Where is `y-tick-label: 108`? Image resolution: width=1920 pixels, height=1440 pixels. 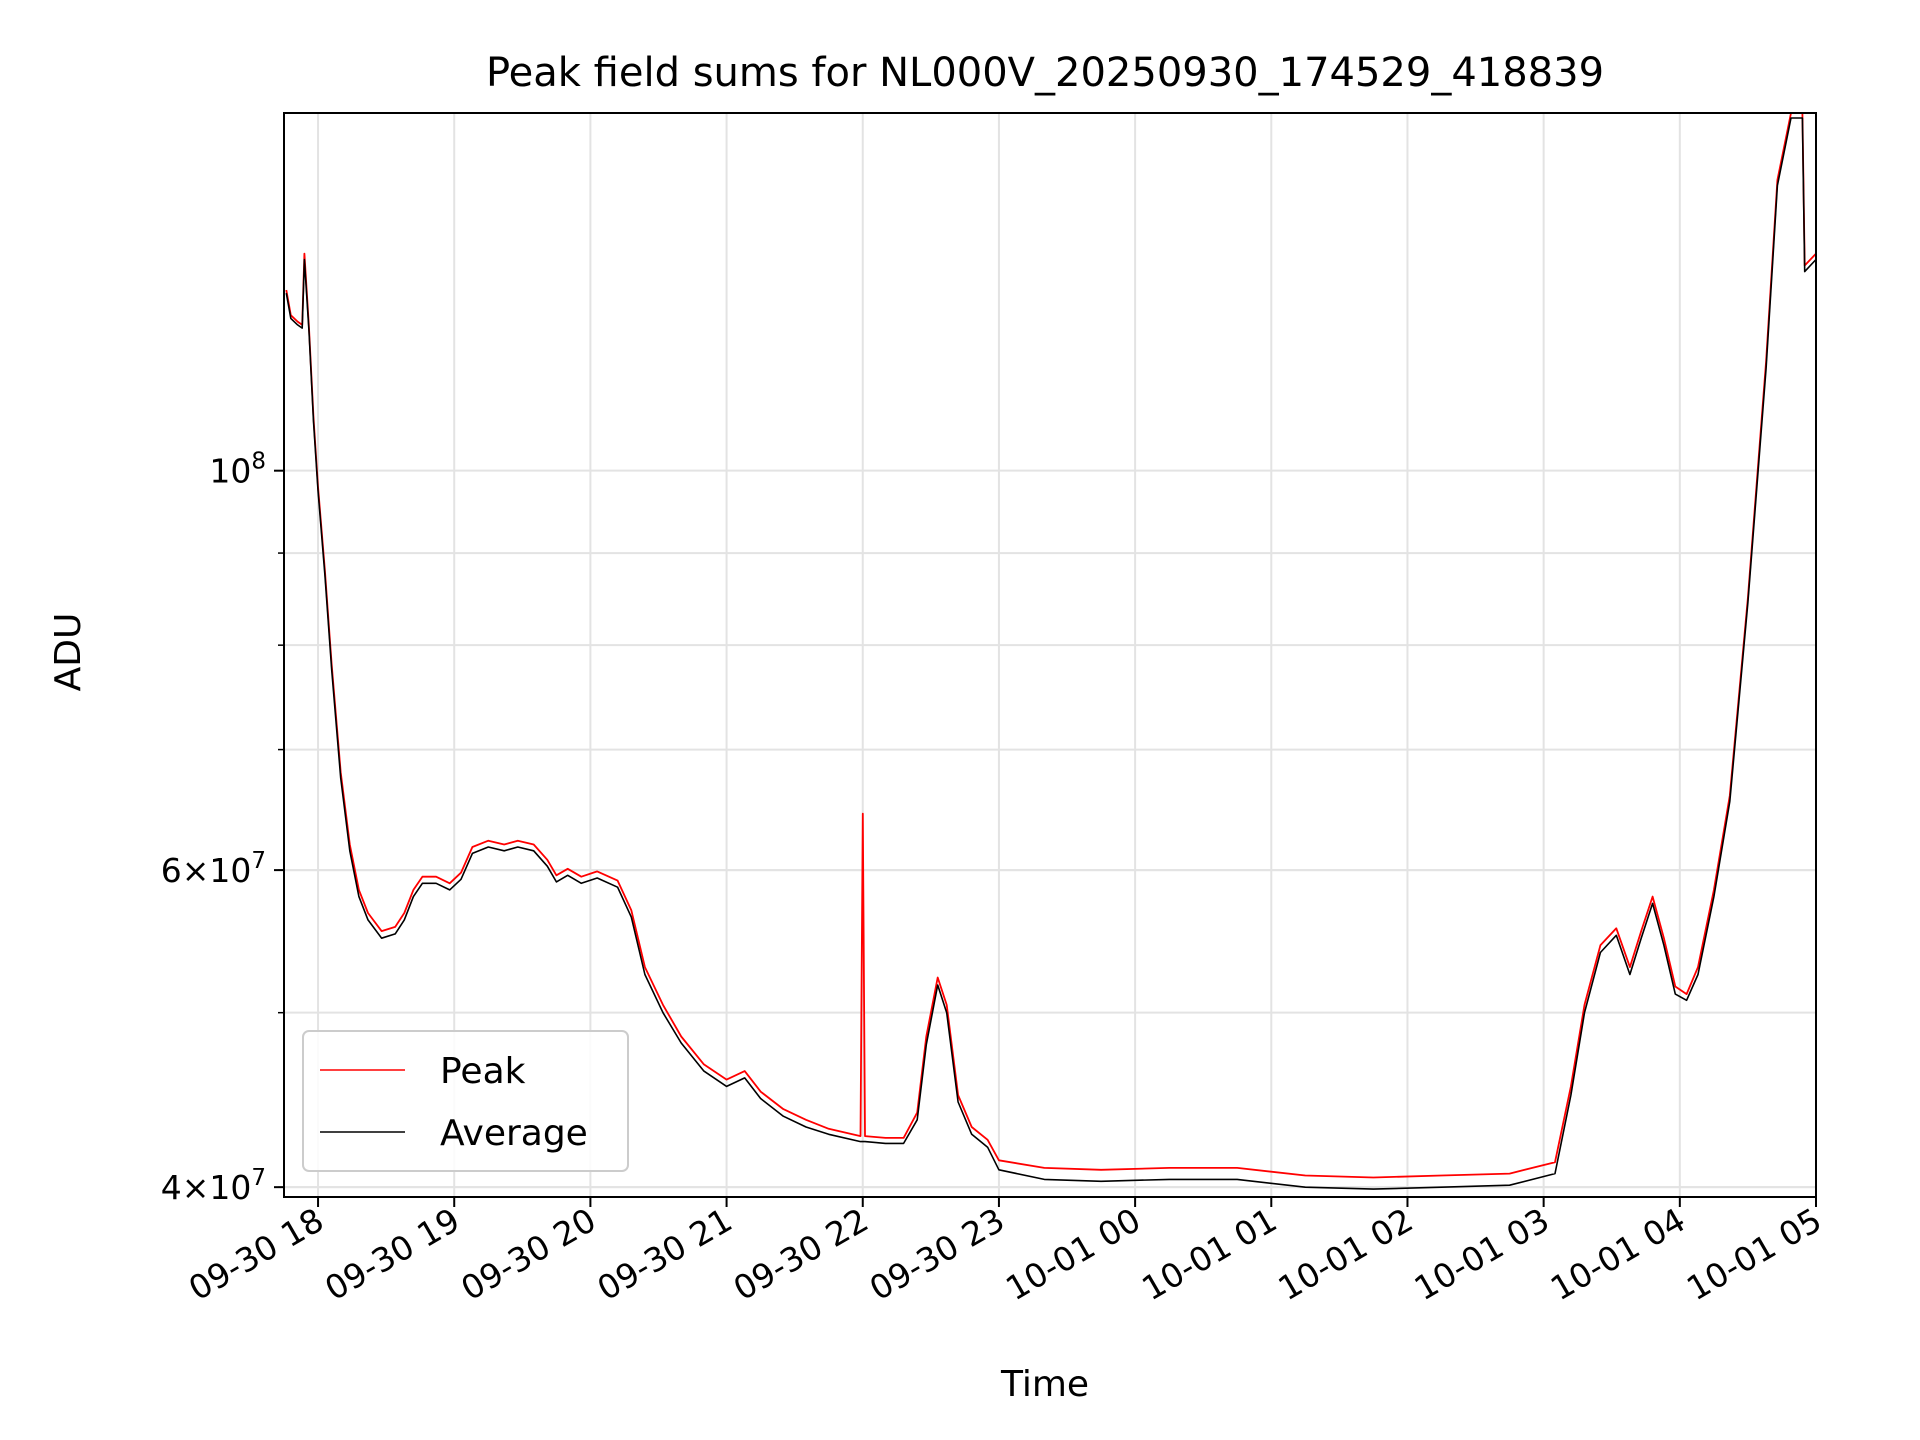
y-tick-label: 108 is located at coordinates (237, 470).